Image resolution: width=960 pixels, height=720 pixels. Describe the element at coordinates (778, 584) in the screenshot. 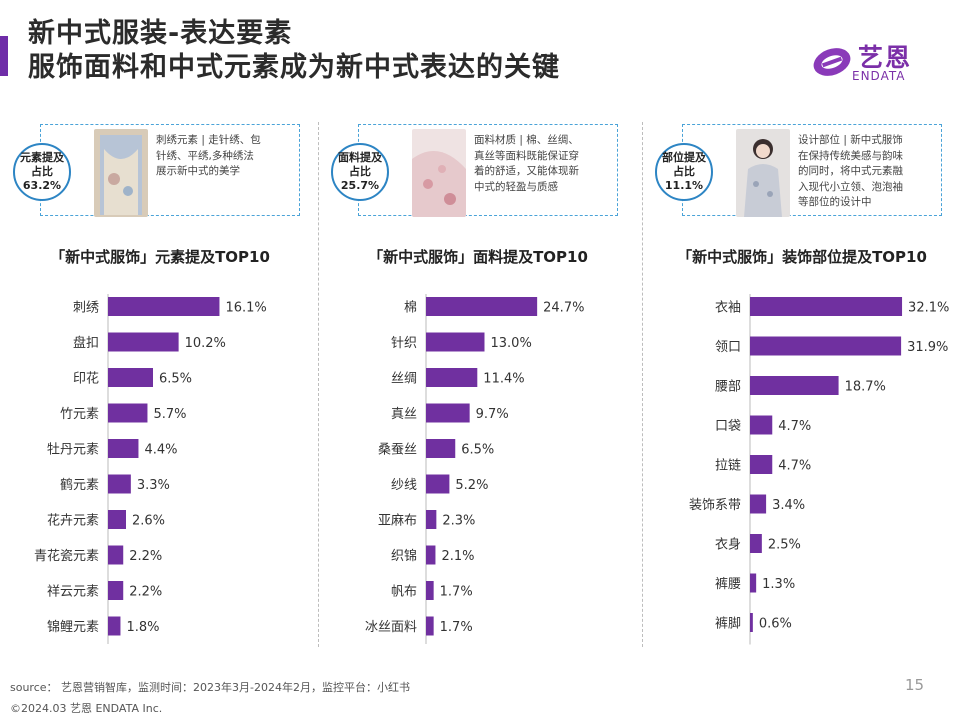

I see `value-label: 1.3%` at that location.